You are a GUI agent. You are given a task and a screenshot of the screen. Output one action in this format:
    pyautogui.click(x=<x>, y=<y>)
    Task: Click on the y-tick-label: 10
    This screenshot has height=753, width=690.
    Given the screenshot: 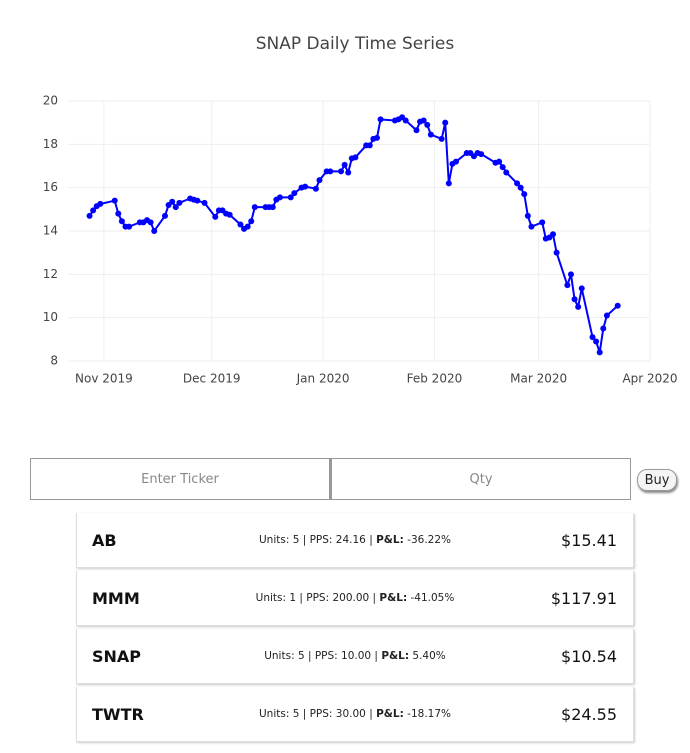 What is the action you would take?
    pyautogui.click(x=50, y=317)
    